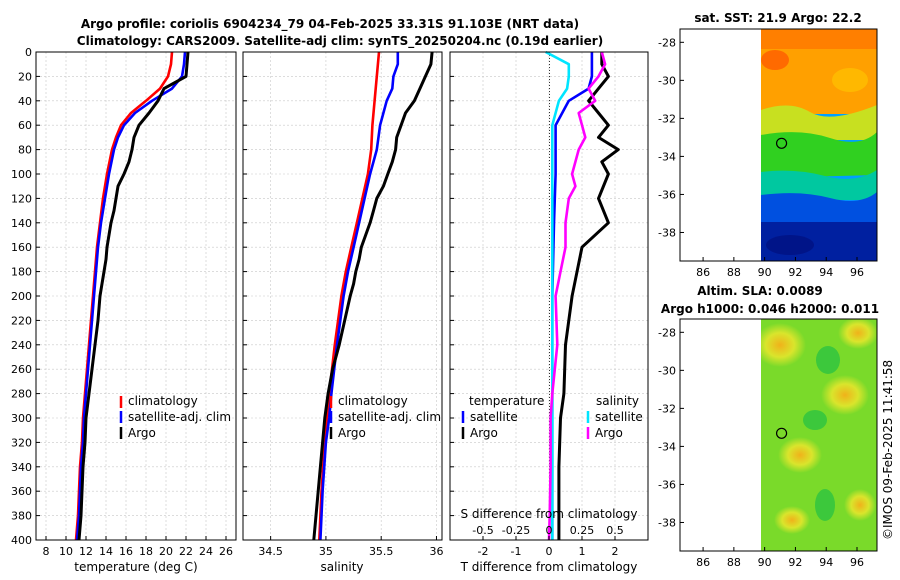 Image resolution: width=900 pixels, height=580 pixels. What do you see at coordinates (506, 401) in the screenshot?
I see `legend-header-temperature: temperature` at bounding box center [506, 401].